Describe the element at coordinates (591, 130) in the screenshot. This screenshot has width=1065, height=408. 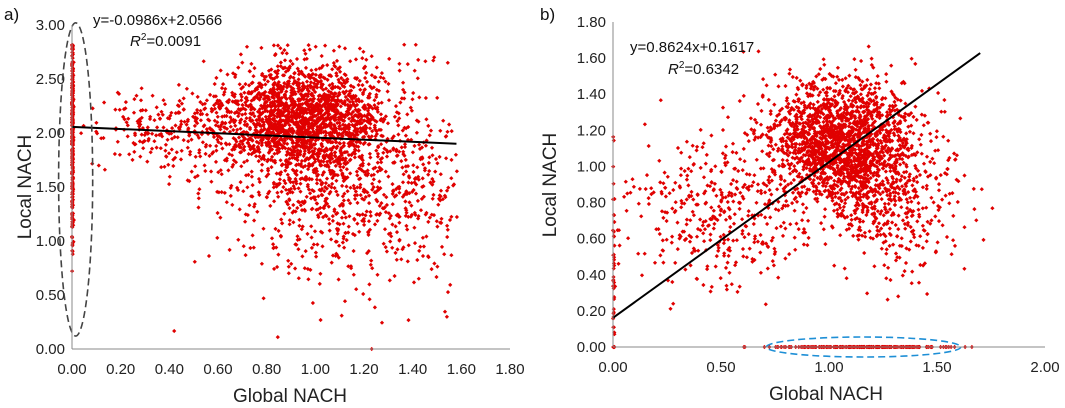
I see `panel-b-y-tick-label: 1.20` at that location.